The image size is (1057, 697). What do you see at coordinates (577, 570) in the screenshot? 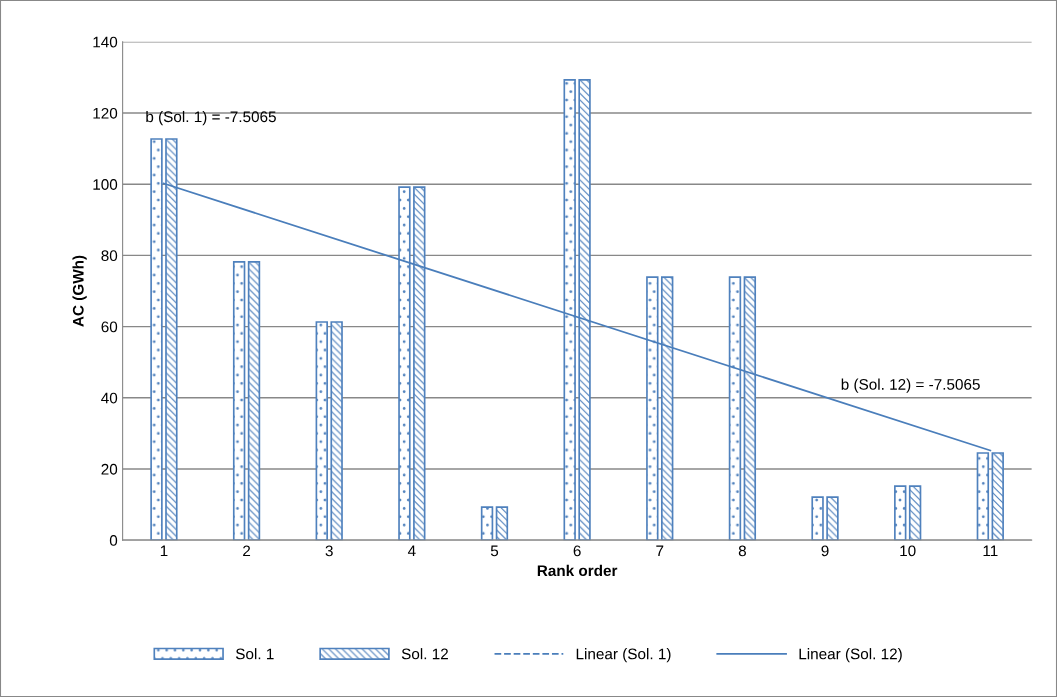
I see `x-axis-title: Rank order` at bounding box center [577, 570].